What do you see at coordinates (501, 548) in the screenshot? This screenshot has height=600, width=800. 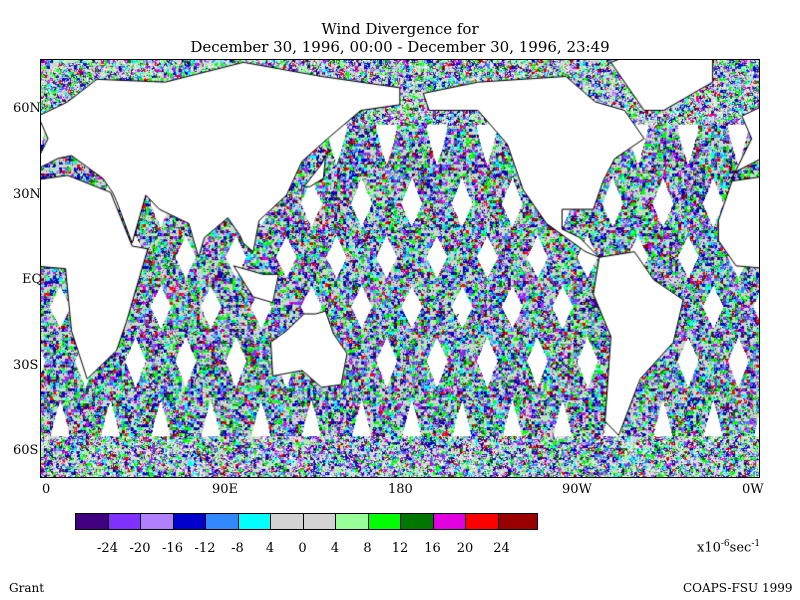 I see `colorbar-tick-label: 24` at bounding box center [501, 548].